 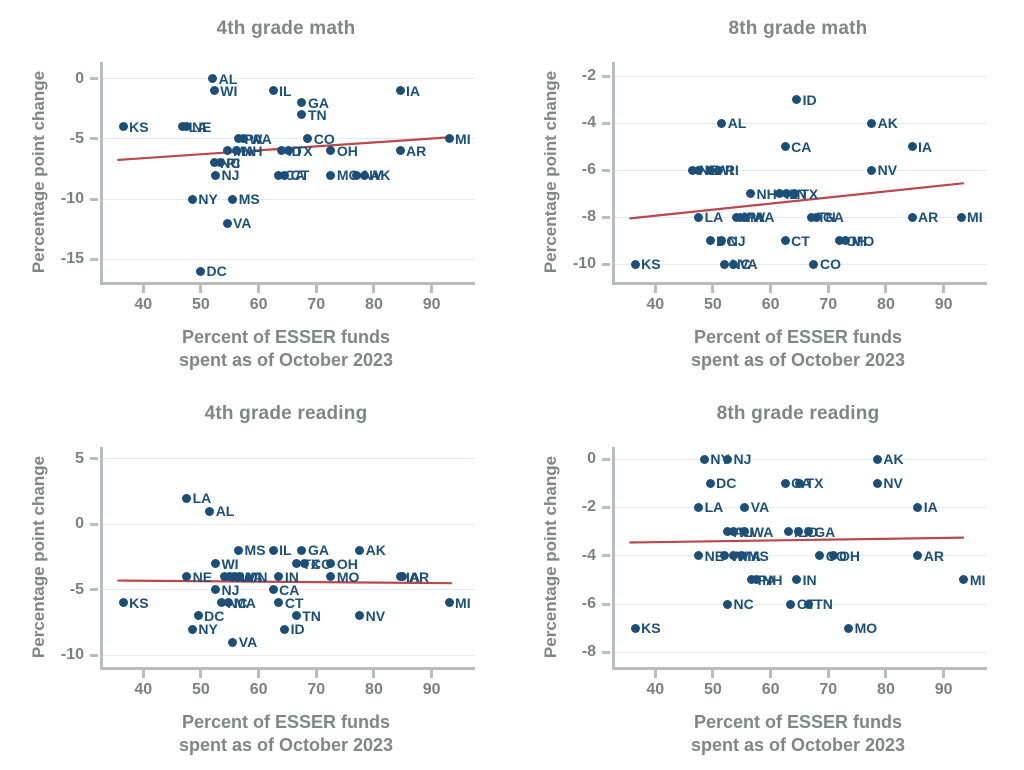 What do you see at coordinates (308, 139) in the screenshot?
I see `data-point-dot-CO` at bounding box center [308, 139].